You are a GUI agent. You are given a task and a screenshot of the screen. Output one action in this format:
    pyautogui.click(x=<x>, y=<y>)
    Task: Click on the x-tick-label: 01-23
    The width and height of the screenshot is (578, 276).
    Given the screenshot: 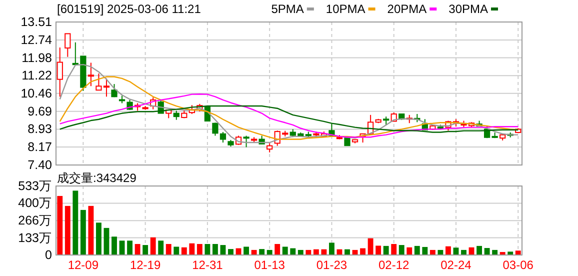 What is the action you would take?
    pyautogui.click(x=332, y=265)
    